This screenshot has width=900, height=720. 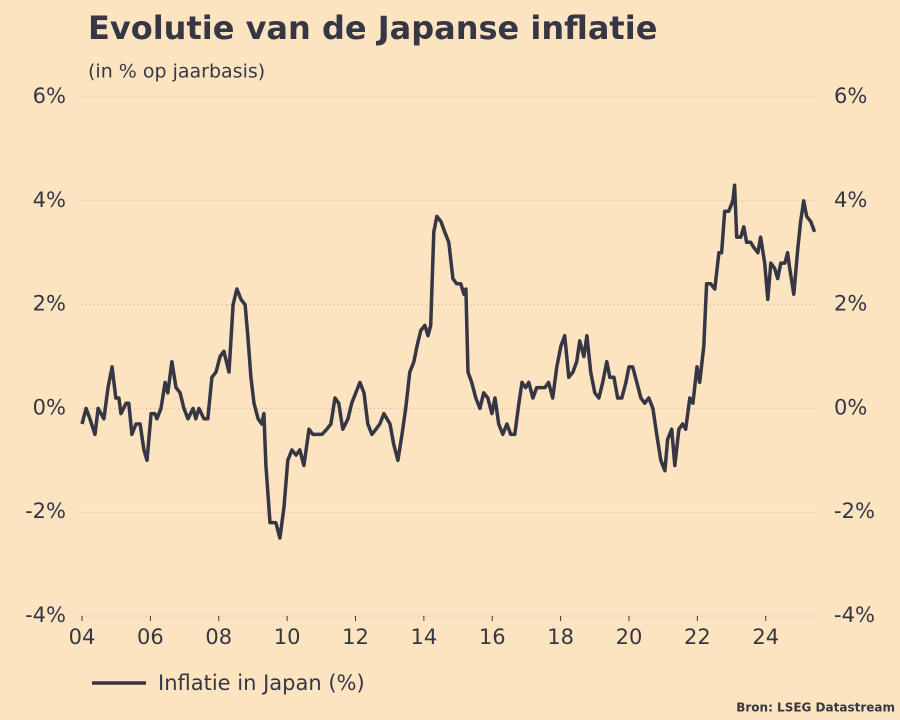 What do you see at coordinates (765, 637) in the screenshot?
I see `x-tick-label: 24` at bounding box center [765, 637].